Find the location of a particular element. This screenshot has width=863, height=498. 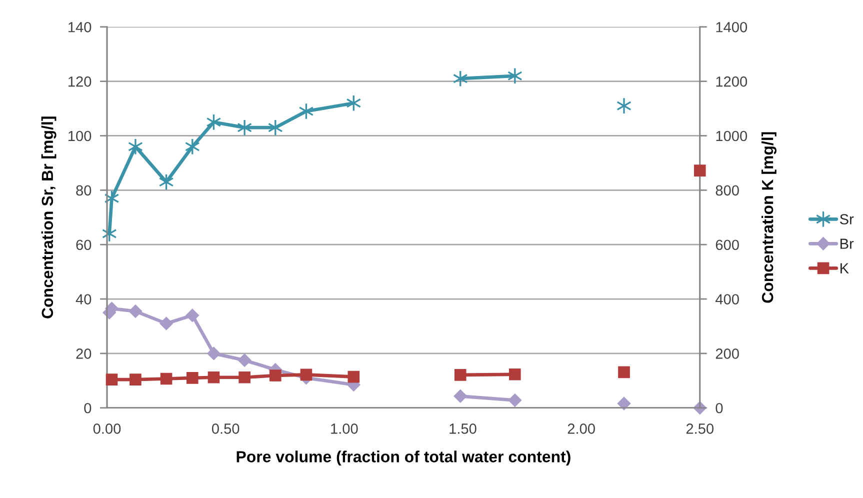

x-tick-label: 1.00 is located at coordinates (344, 429).